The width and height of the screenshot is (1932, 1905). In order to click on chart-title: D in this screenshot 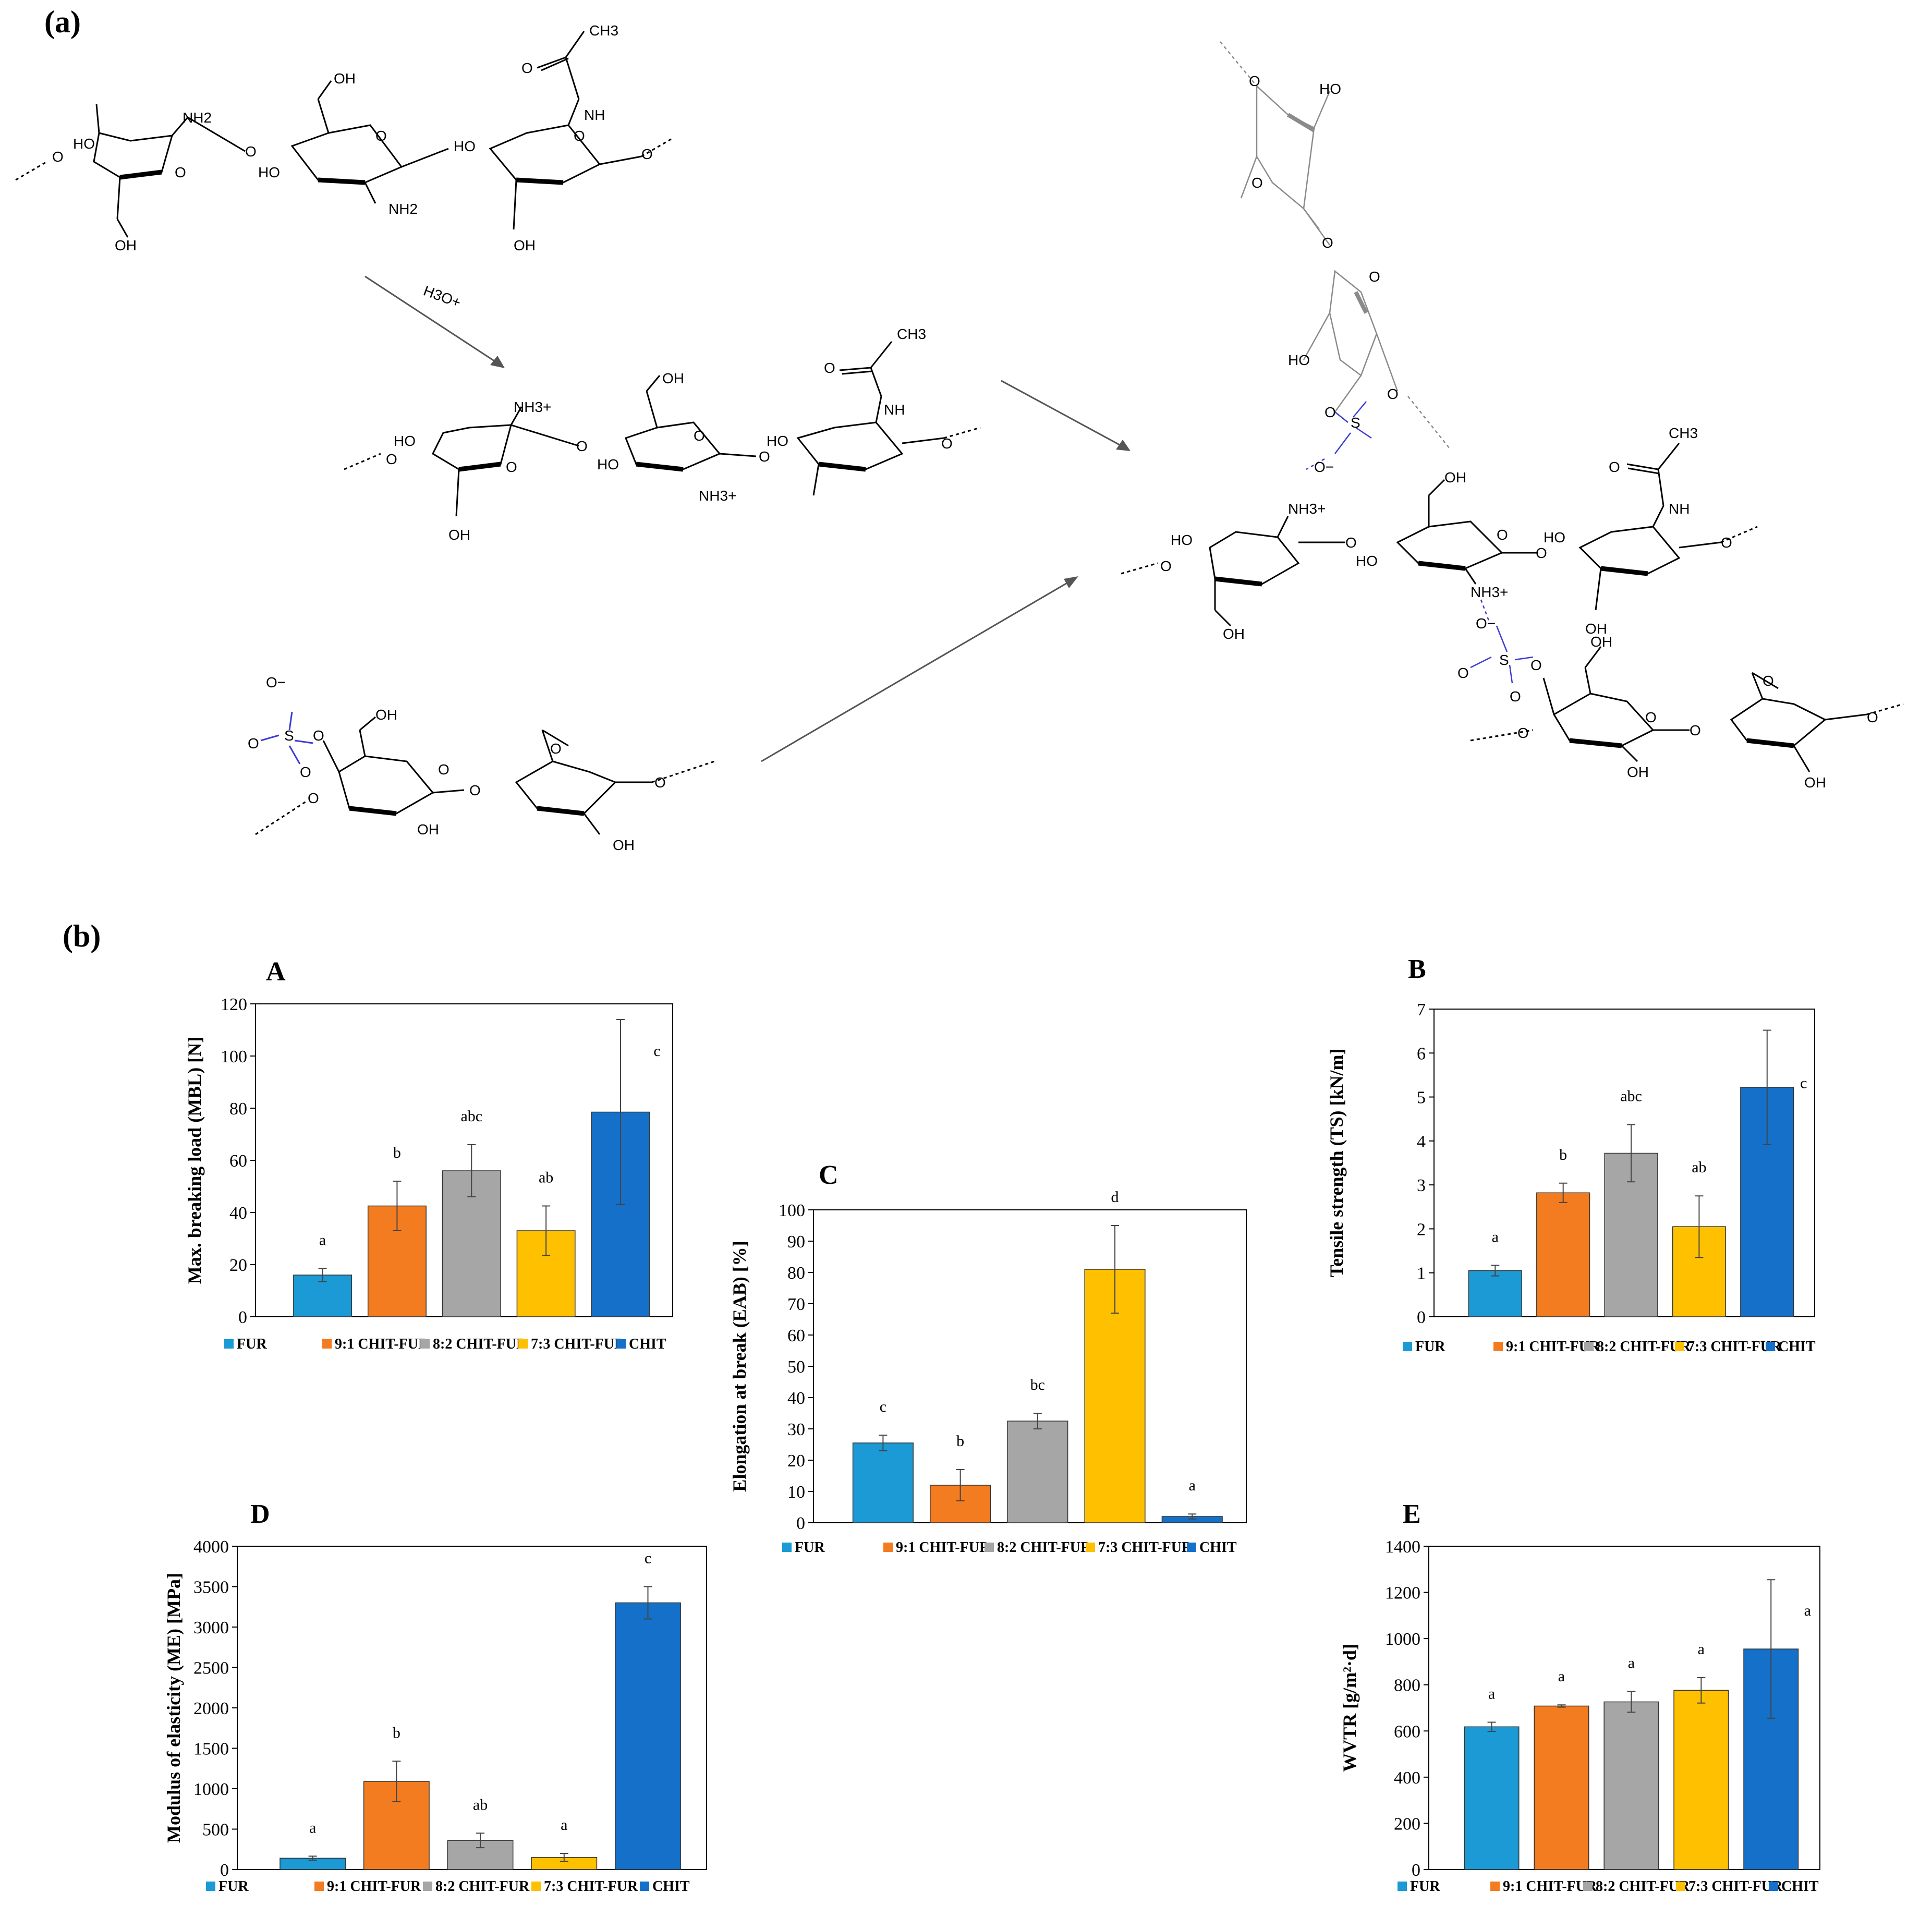, I will do `click(260, 1514)`.